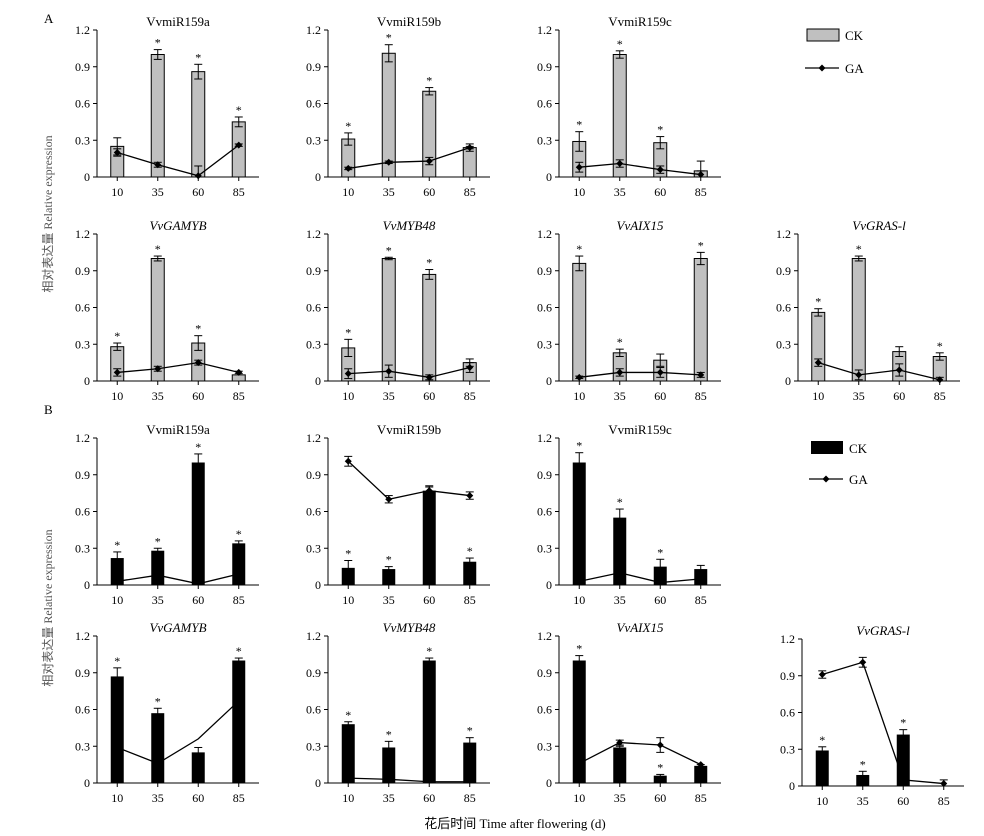 Image resolution: width=984 pixels, height=836 pixels. Describe the element at coordinates (48, 607) in the screenshot. I see `section-b-y-axis-label: 相对表达量 Relative expression` at that location.